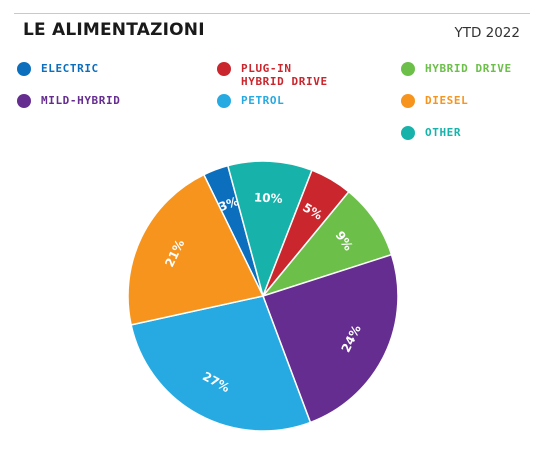  I want to click on top-divider, so click(272, 13).